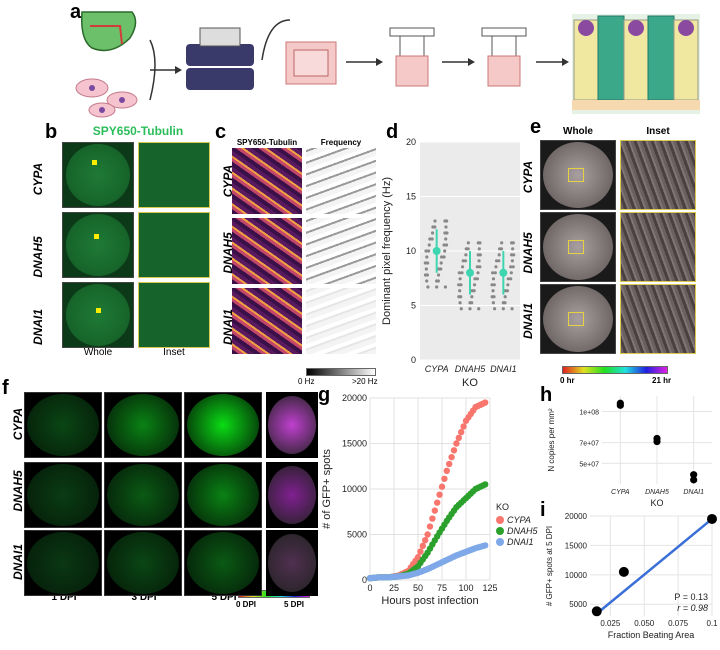 The image size is (720, 650). I want to click on workflow-illustration, so click(387, 64).